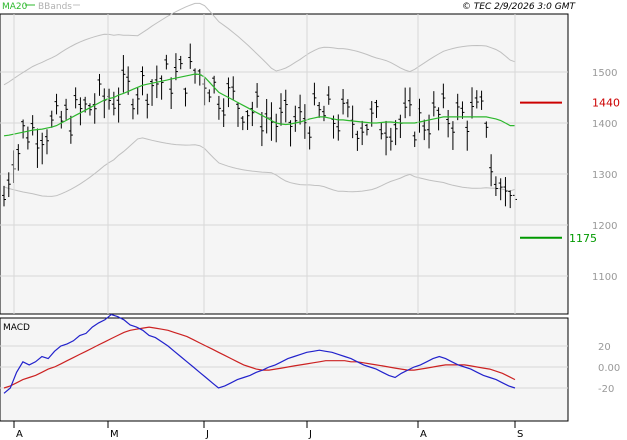  What do you see at coordinates (519, 7) in the screenshot?
I see `copyright-label: © TEC 2/9/2026 3:0 GMT` at bounding box center [519, 7].